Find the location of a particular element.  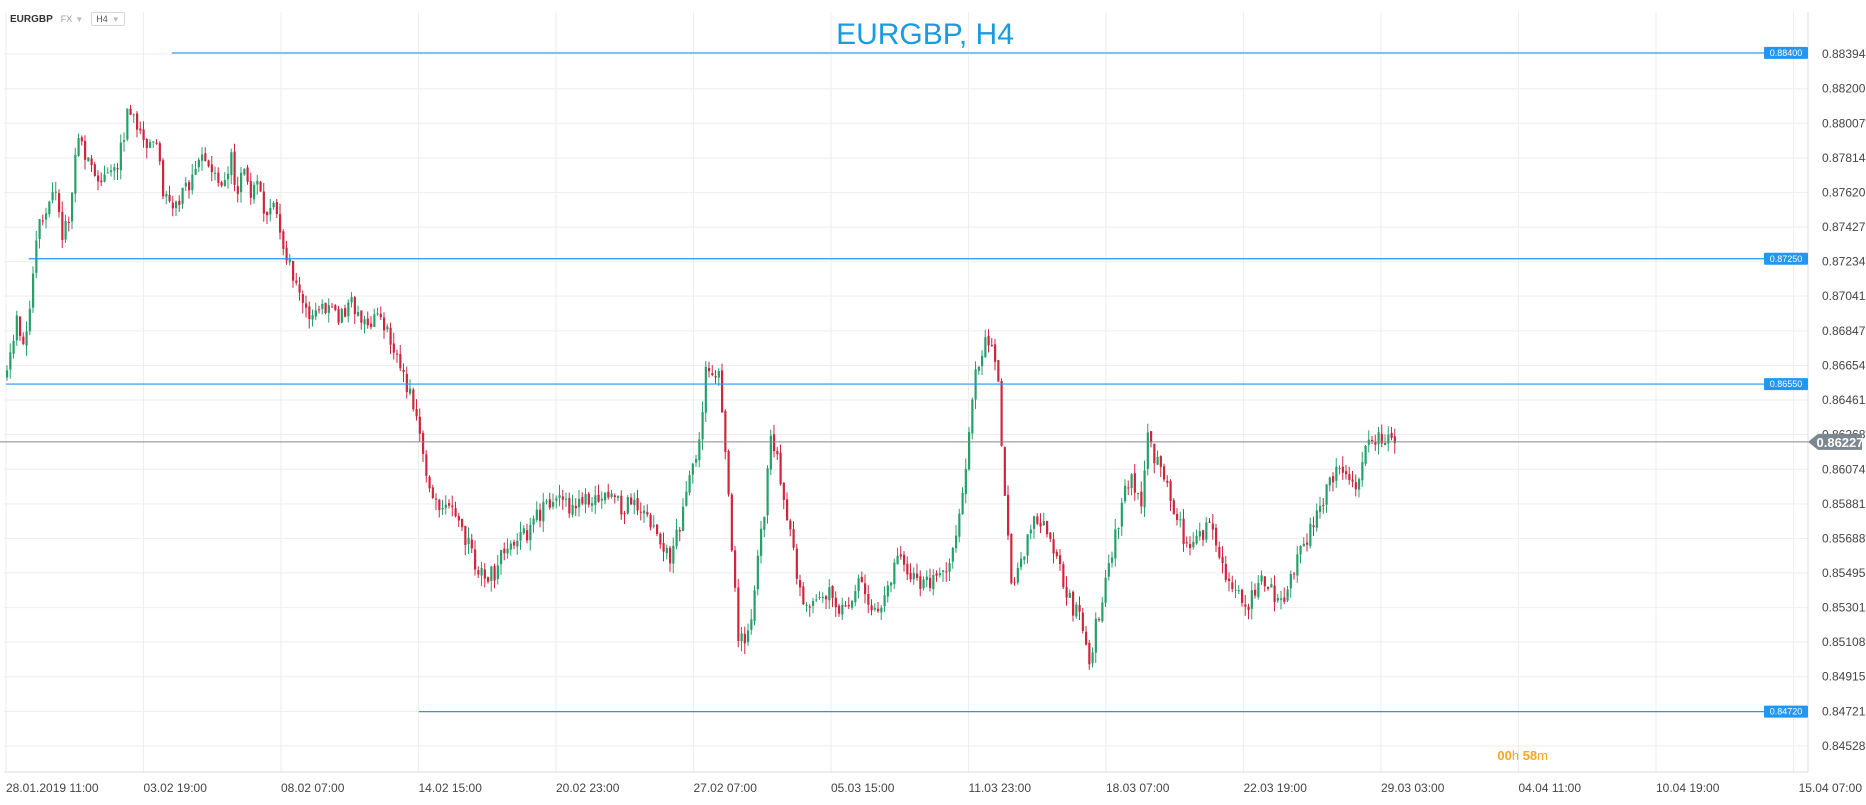

y-tick-label: 0.87620 is located at coordinates (1844, 193).